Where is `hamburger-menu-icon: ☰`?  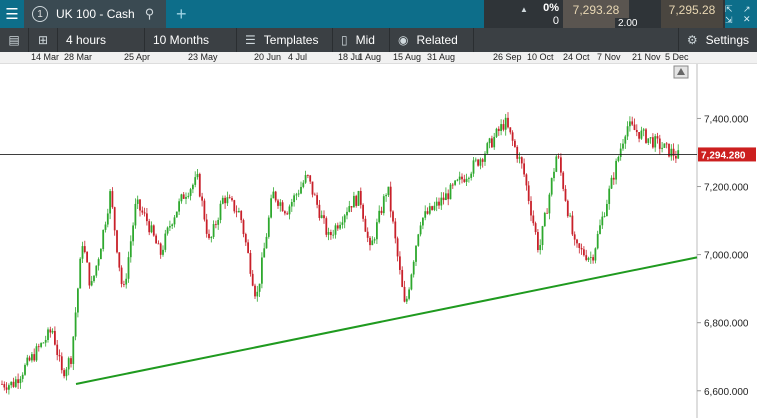
hamburger-menu-icon: ☰ is located at coordinates (12, 14).